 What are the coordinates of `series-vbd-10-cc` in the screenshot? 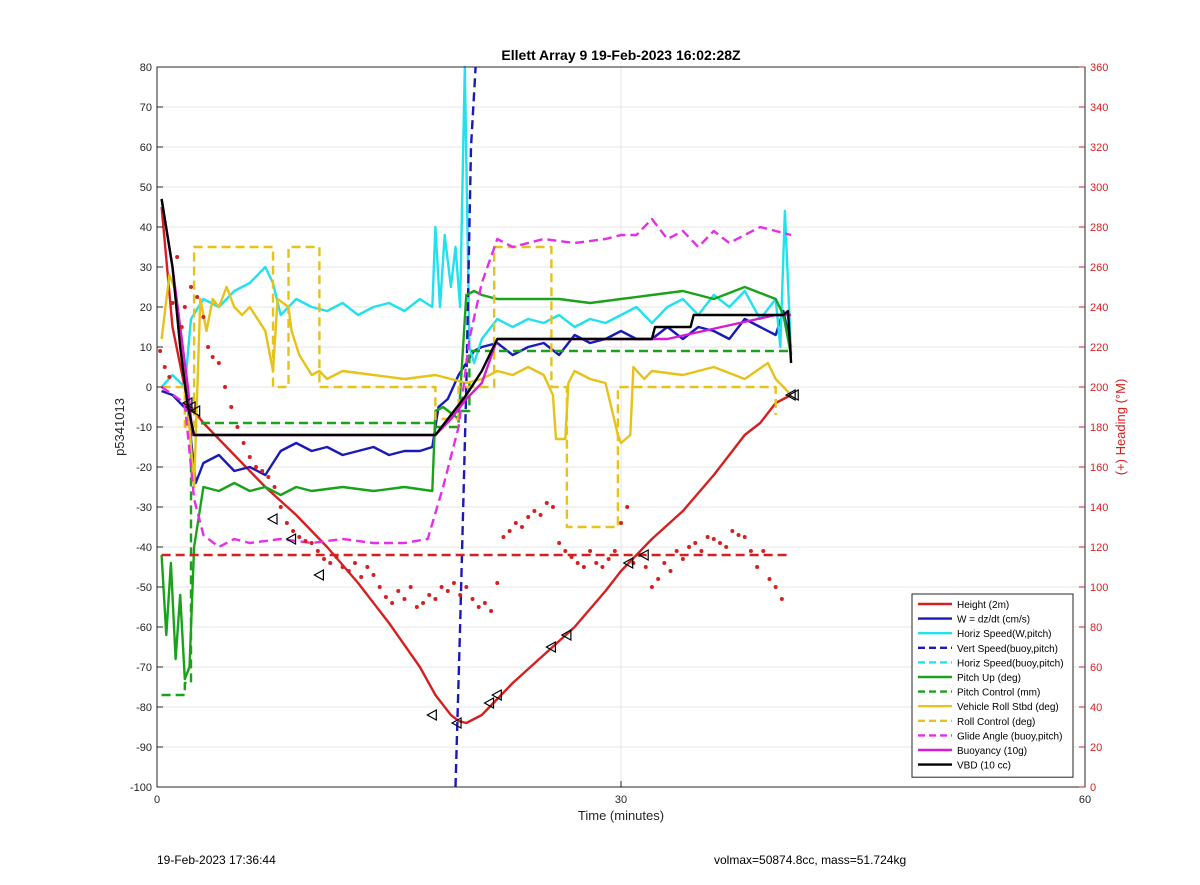 It's located at (476, 317).